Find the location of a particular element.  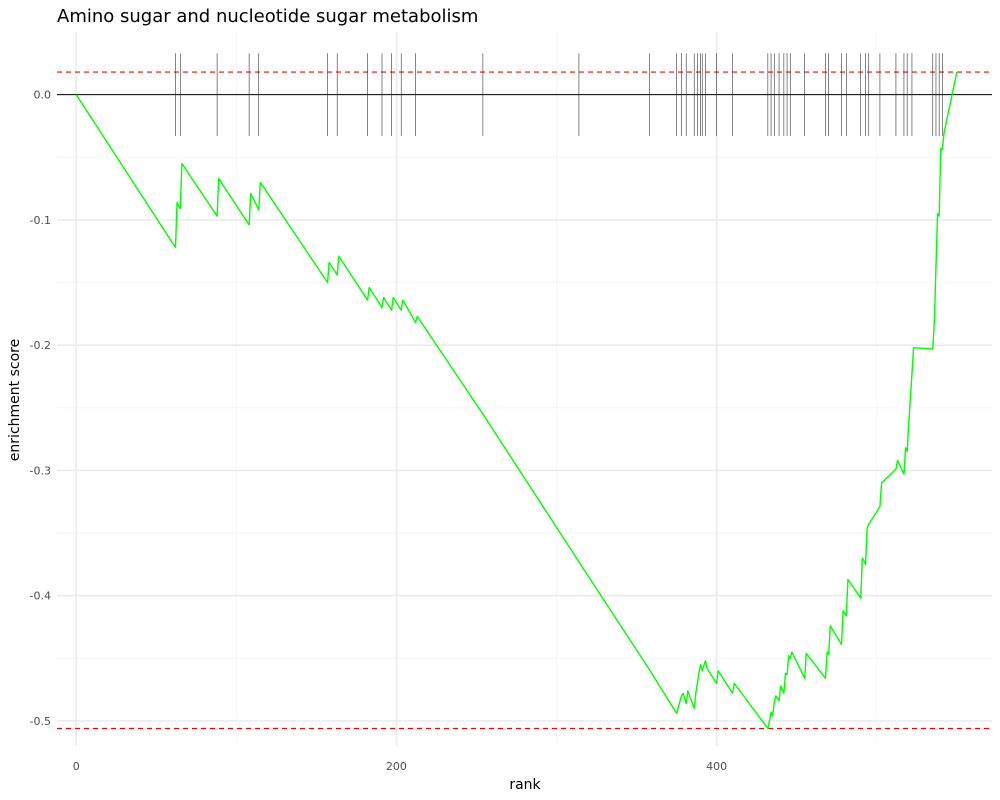

y-tick-label: -0.3 is located at coordinates (40, 470).